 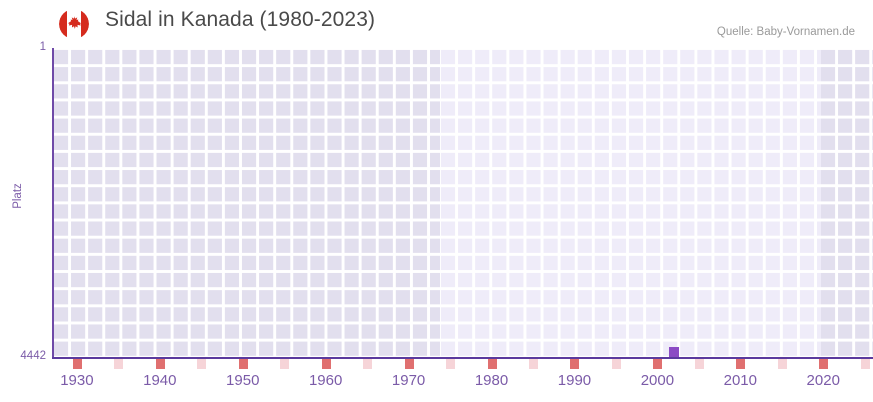 I want to click on grid-background-late, so click(x=847, y=202).